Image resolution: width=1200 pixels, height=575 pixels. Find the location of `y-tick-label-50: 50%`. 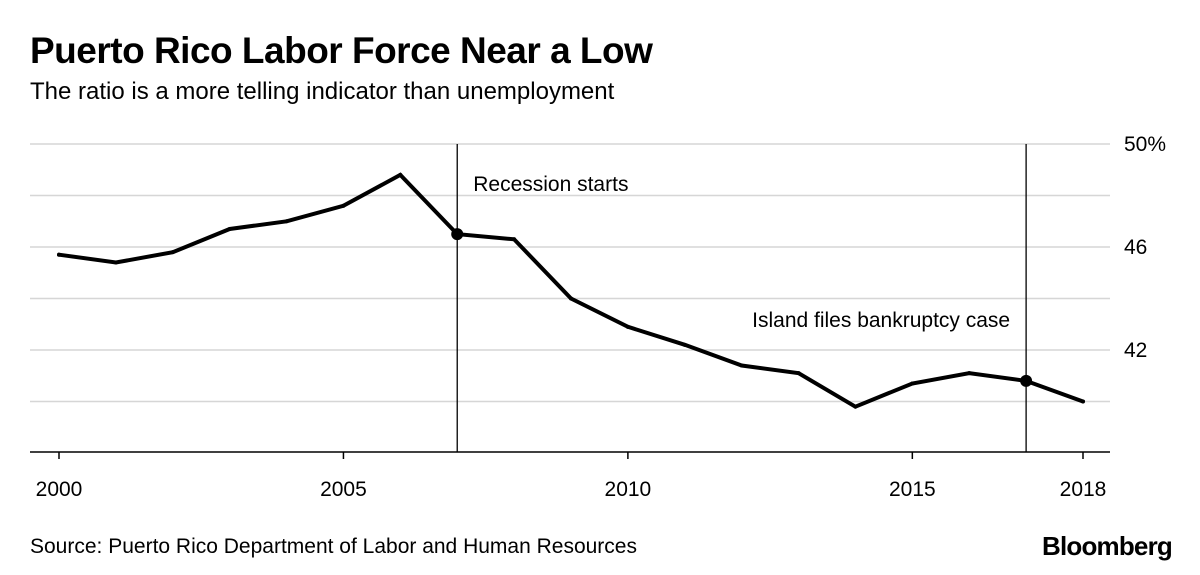

y-tick-label-50: 50% is located at coordinates (1145, 144).